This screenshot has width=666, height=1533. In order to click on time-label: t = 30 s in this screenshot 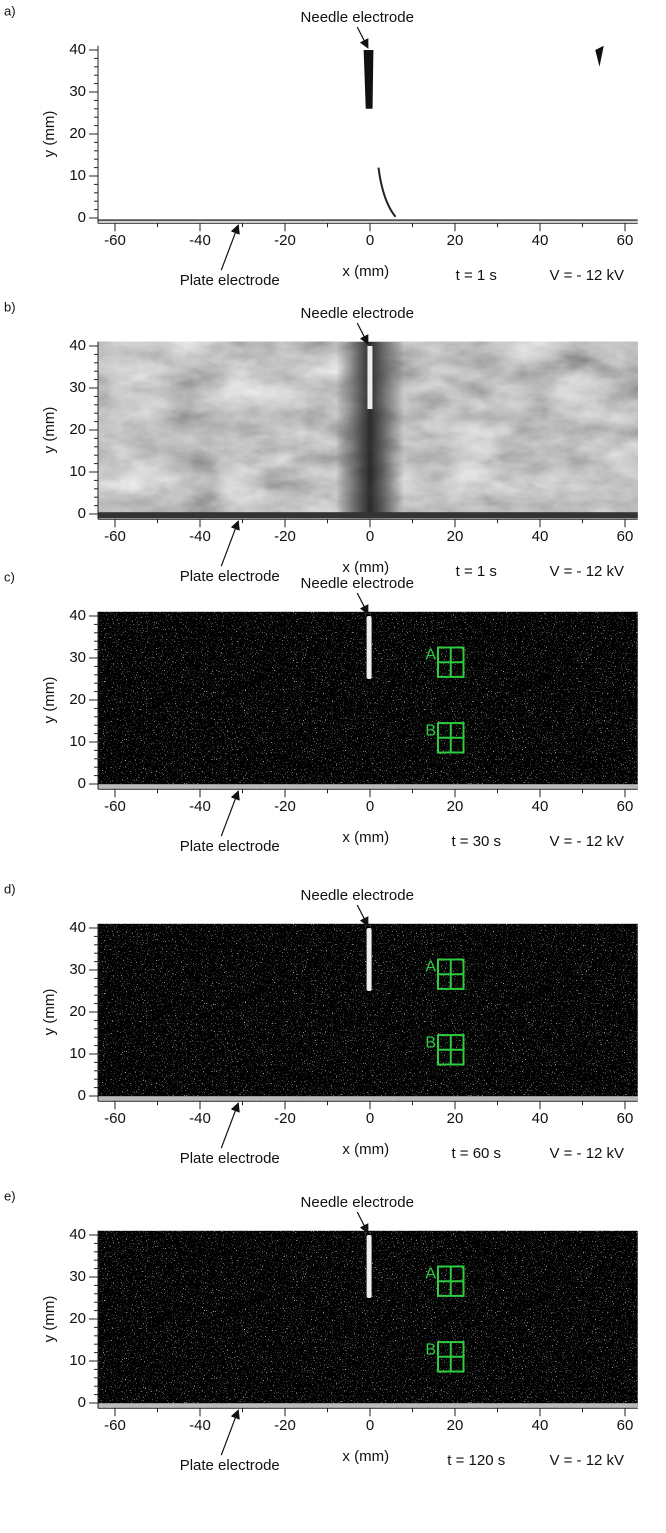, I will do `click(476, 841)`.